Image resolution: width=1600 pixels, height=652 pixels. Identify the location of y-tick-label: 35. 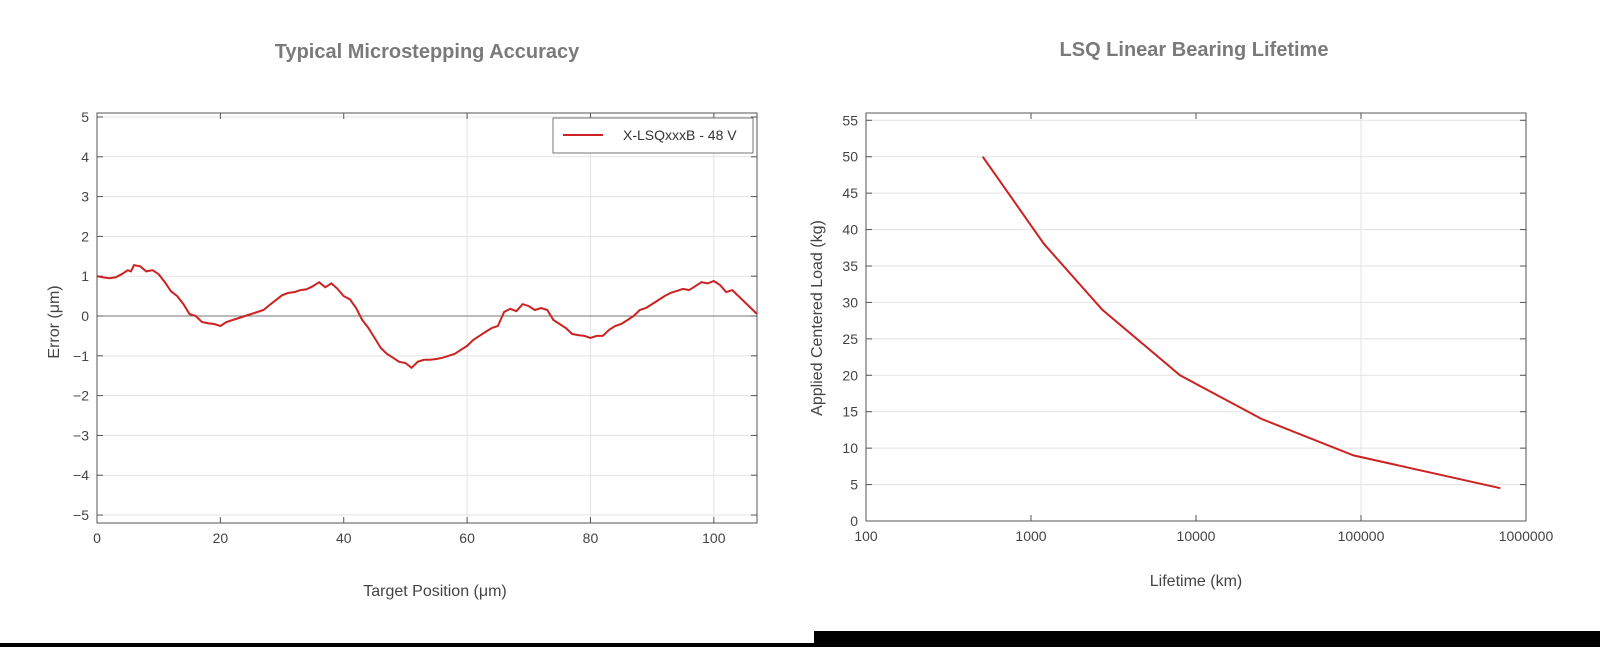
(850, 266).